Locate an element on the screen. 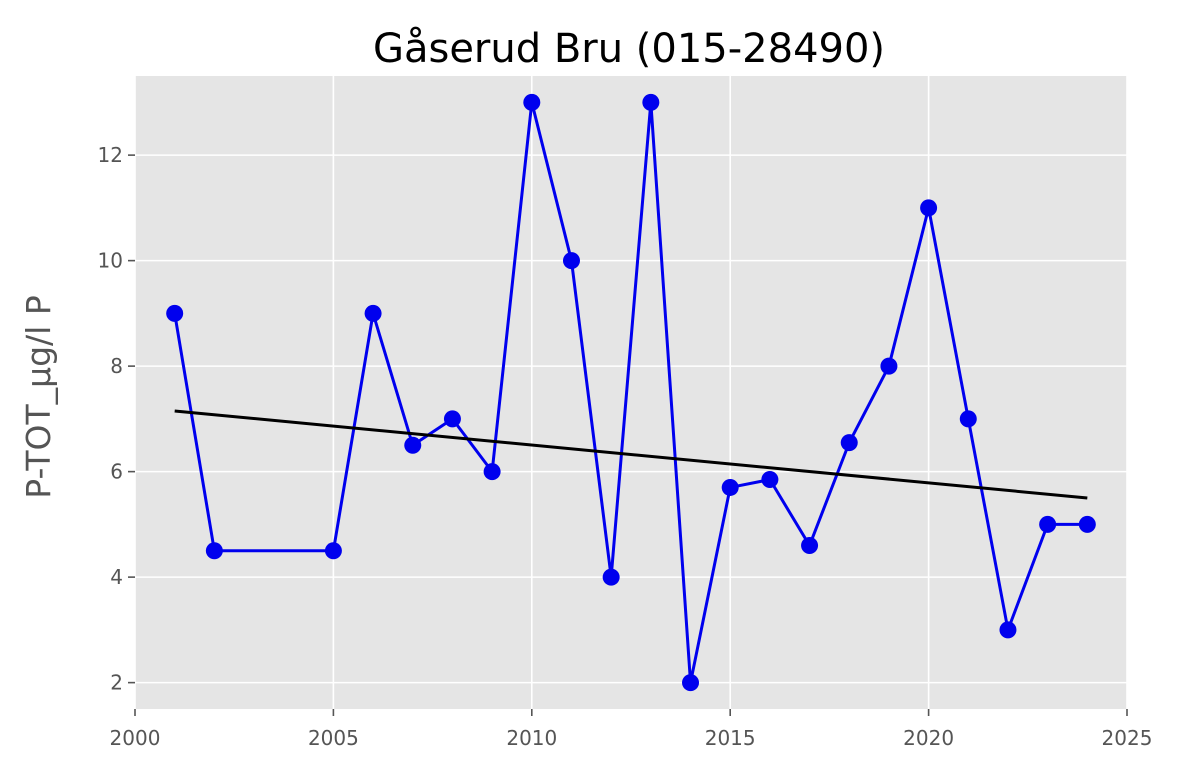 Image resolution: width=1178 pixels, height=777 pixels. x-tick-label: 2000 is located at coordinates (135, 738).